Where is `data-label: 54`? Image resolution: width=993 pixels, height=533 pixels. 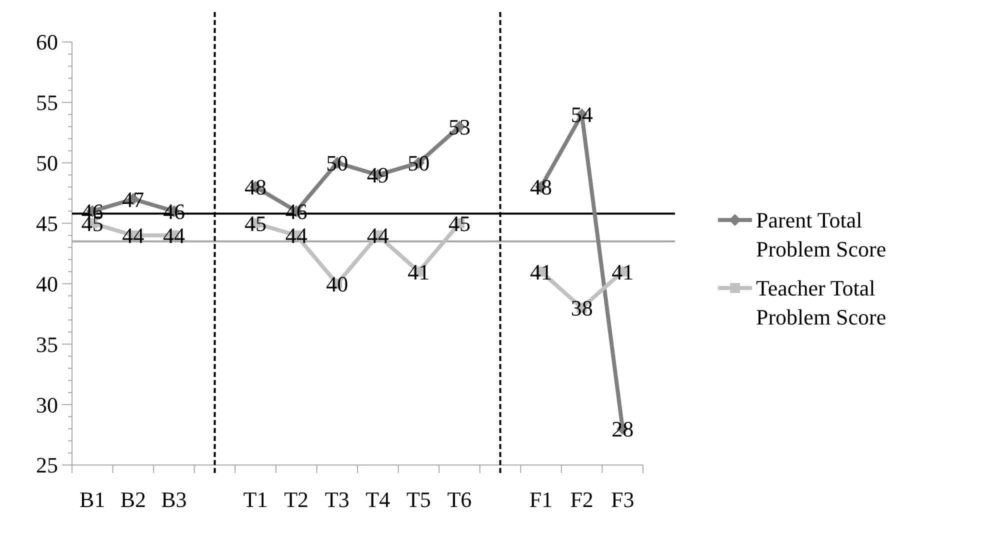 data-label: 54 is located at coordinates (581, 115).